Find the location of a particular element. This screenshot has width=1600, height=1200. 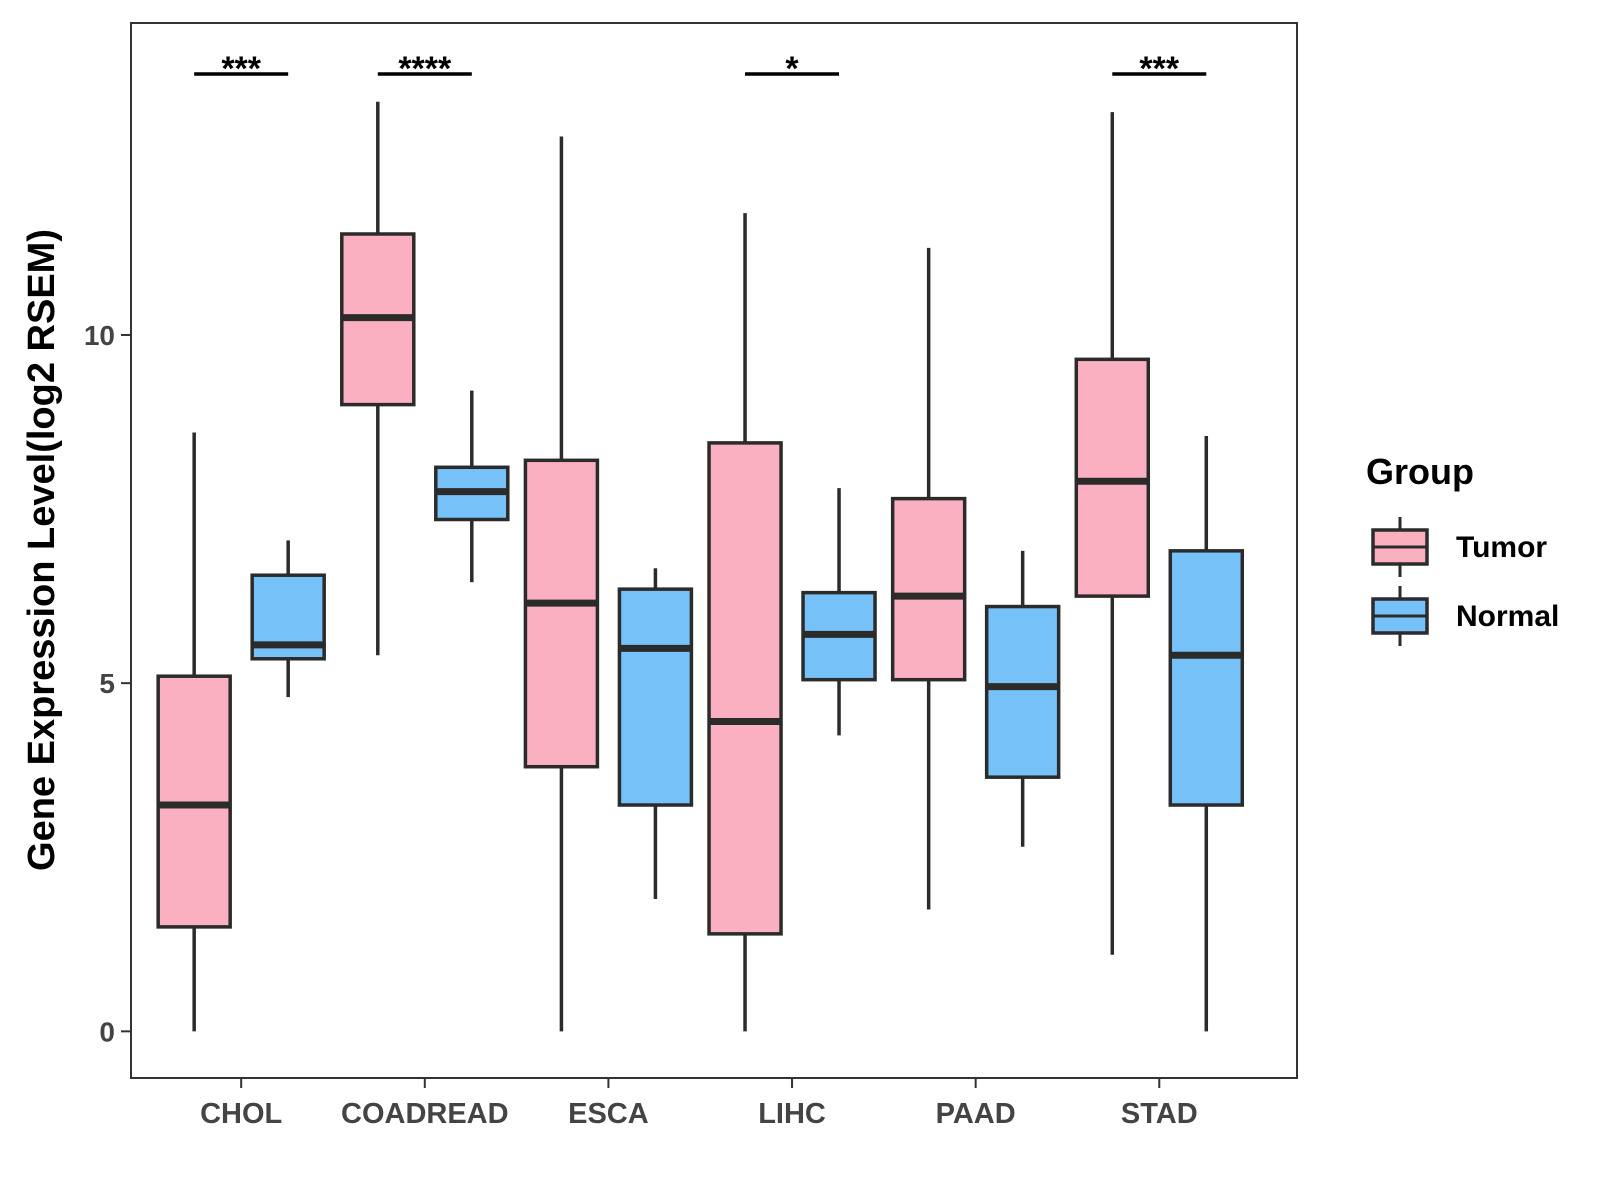

sig-label: **** is located at coordinates (425, 69).